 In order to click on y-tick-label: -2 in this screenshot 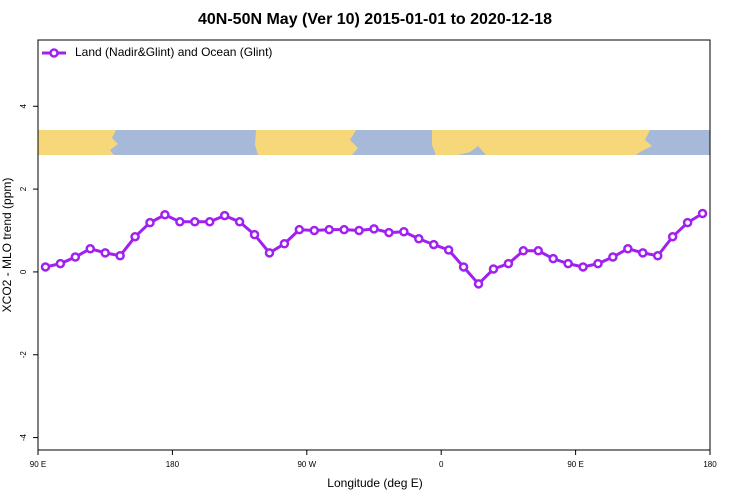, I will do `click(23, 355)`.